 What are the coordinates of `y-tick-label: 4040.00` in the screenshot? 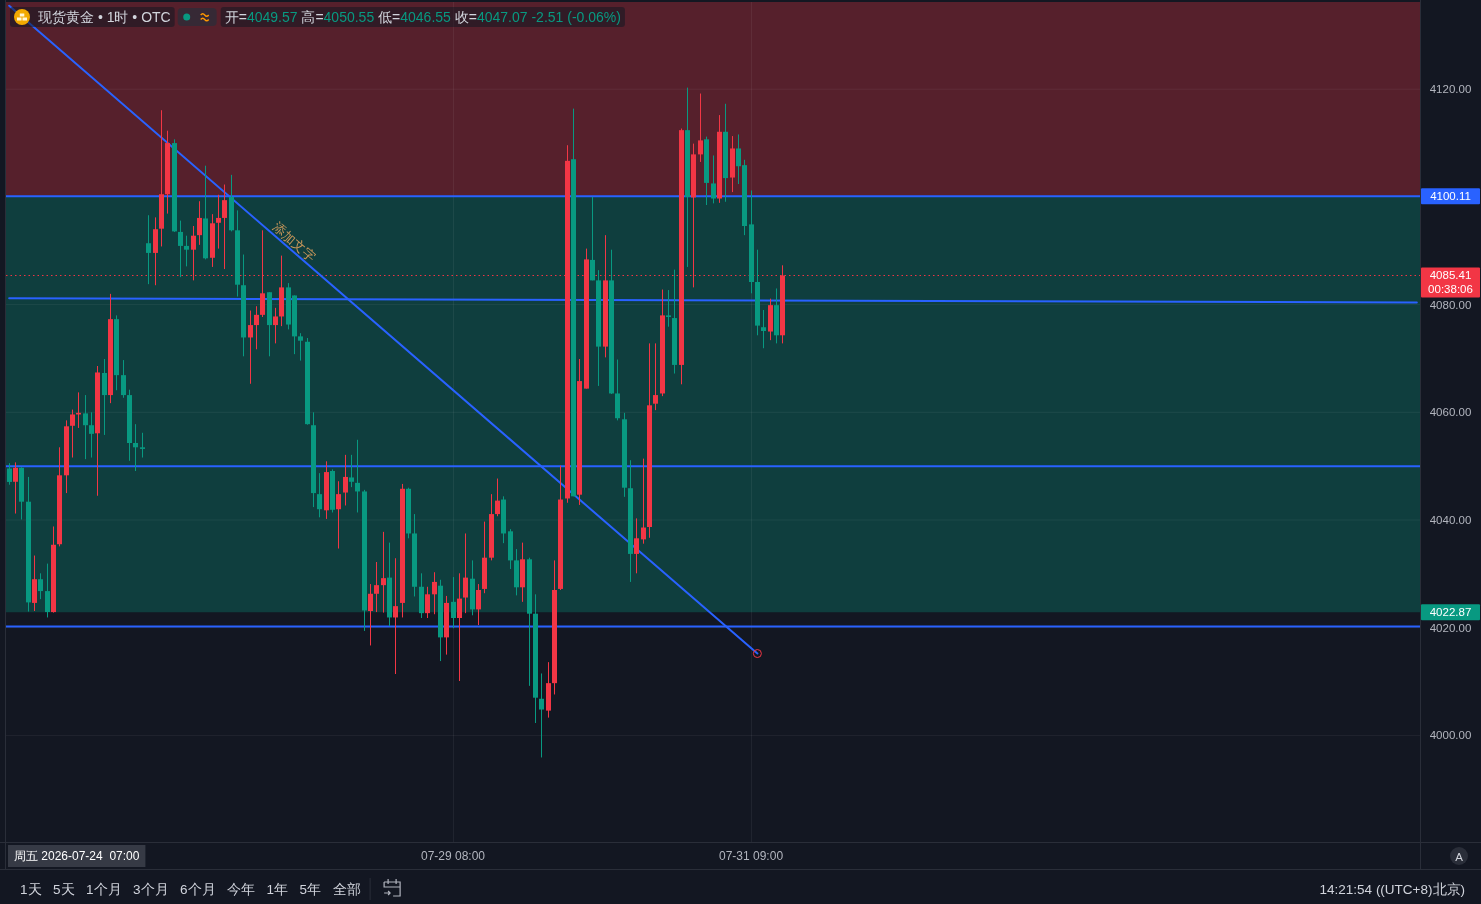 It's located at (1450, 520).